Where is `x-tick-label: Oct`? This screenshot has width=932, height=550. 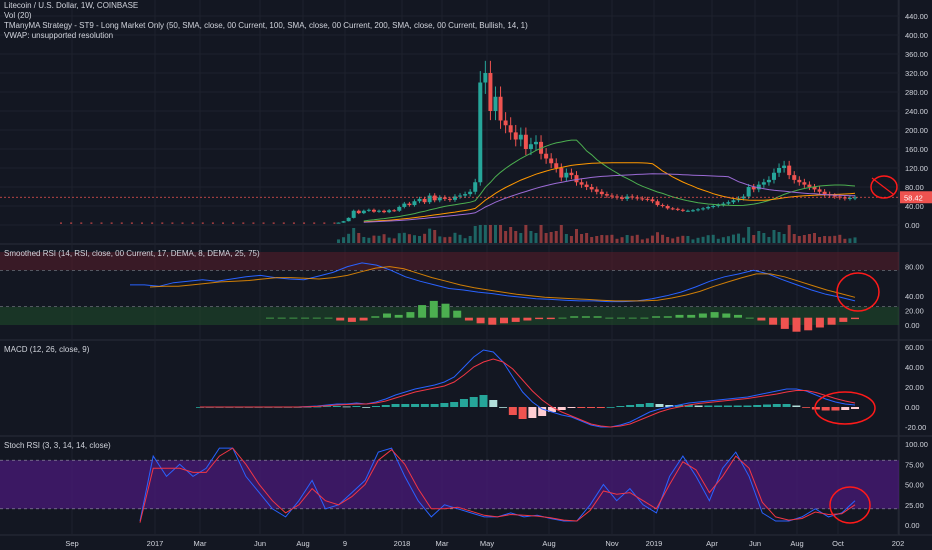 x-tick-label: Oct is located at coordinates (838, 543).